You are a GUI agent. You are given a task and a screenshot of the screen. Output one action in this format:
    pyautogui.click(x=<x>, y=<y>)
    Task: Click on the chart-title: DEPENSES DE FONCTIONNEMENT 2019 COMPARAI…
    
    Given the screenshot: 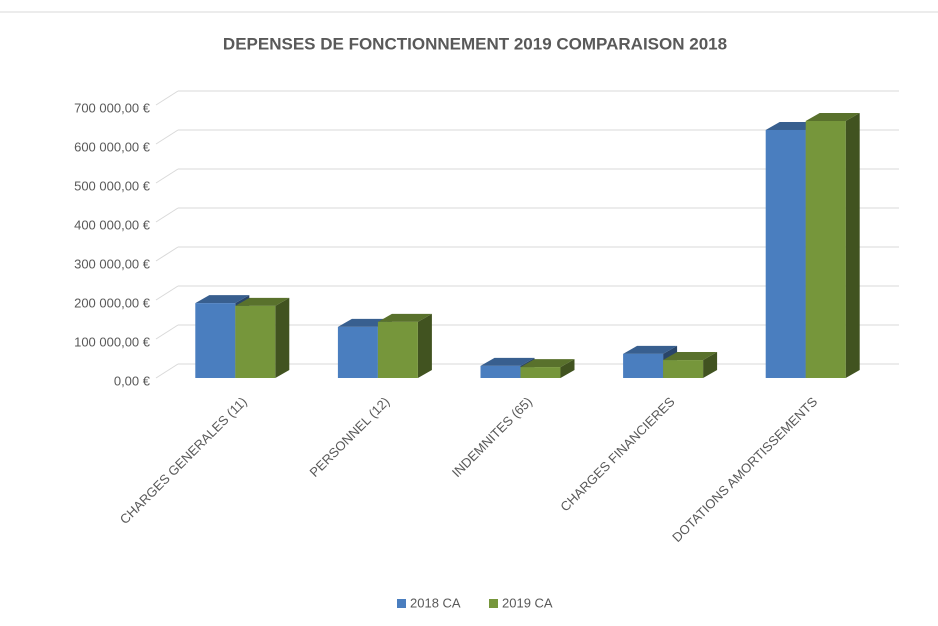 What is the action you would take?
    pyautogui.click(x=475, y=43)
    